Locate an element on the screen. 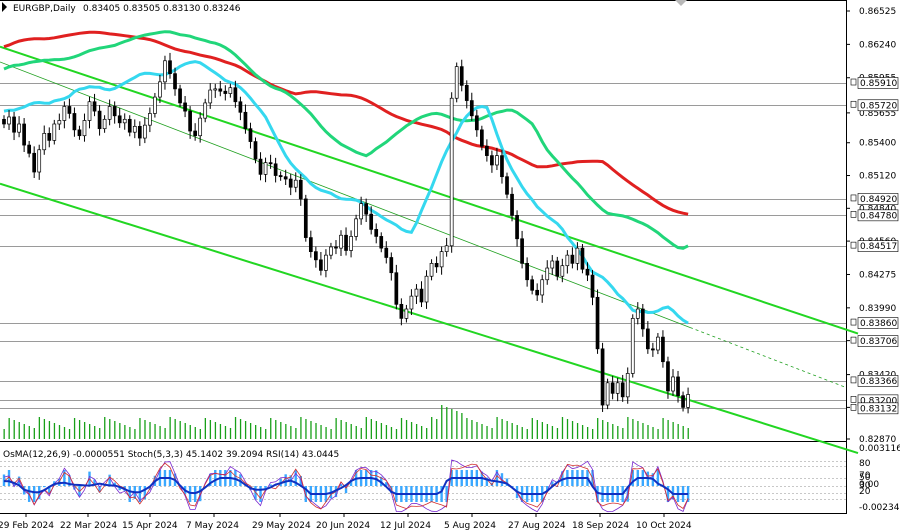  indicator-tick-label-2: 70 is located at coordinates (865, 476).